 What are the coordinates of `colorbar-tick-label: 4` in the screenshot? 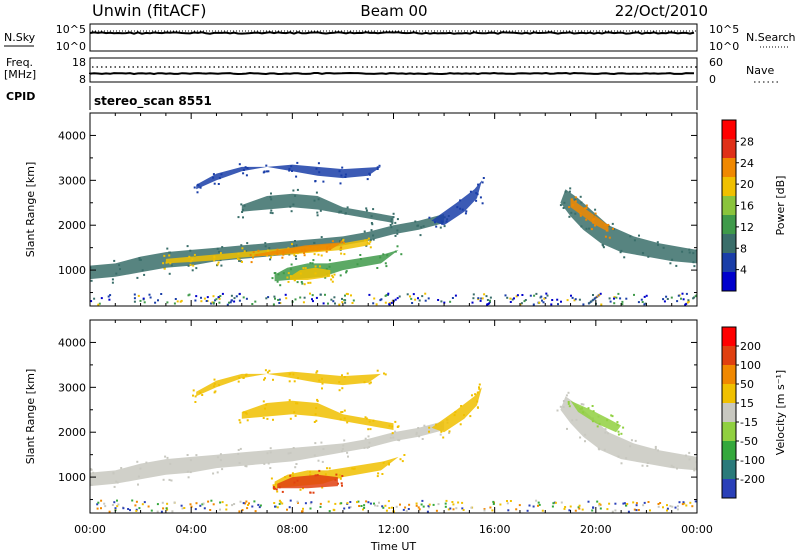 It's located at (743, 270).